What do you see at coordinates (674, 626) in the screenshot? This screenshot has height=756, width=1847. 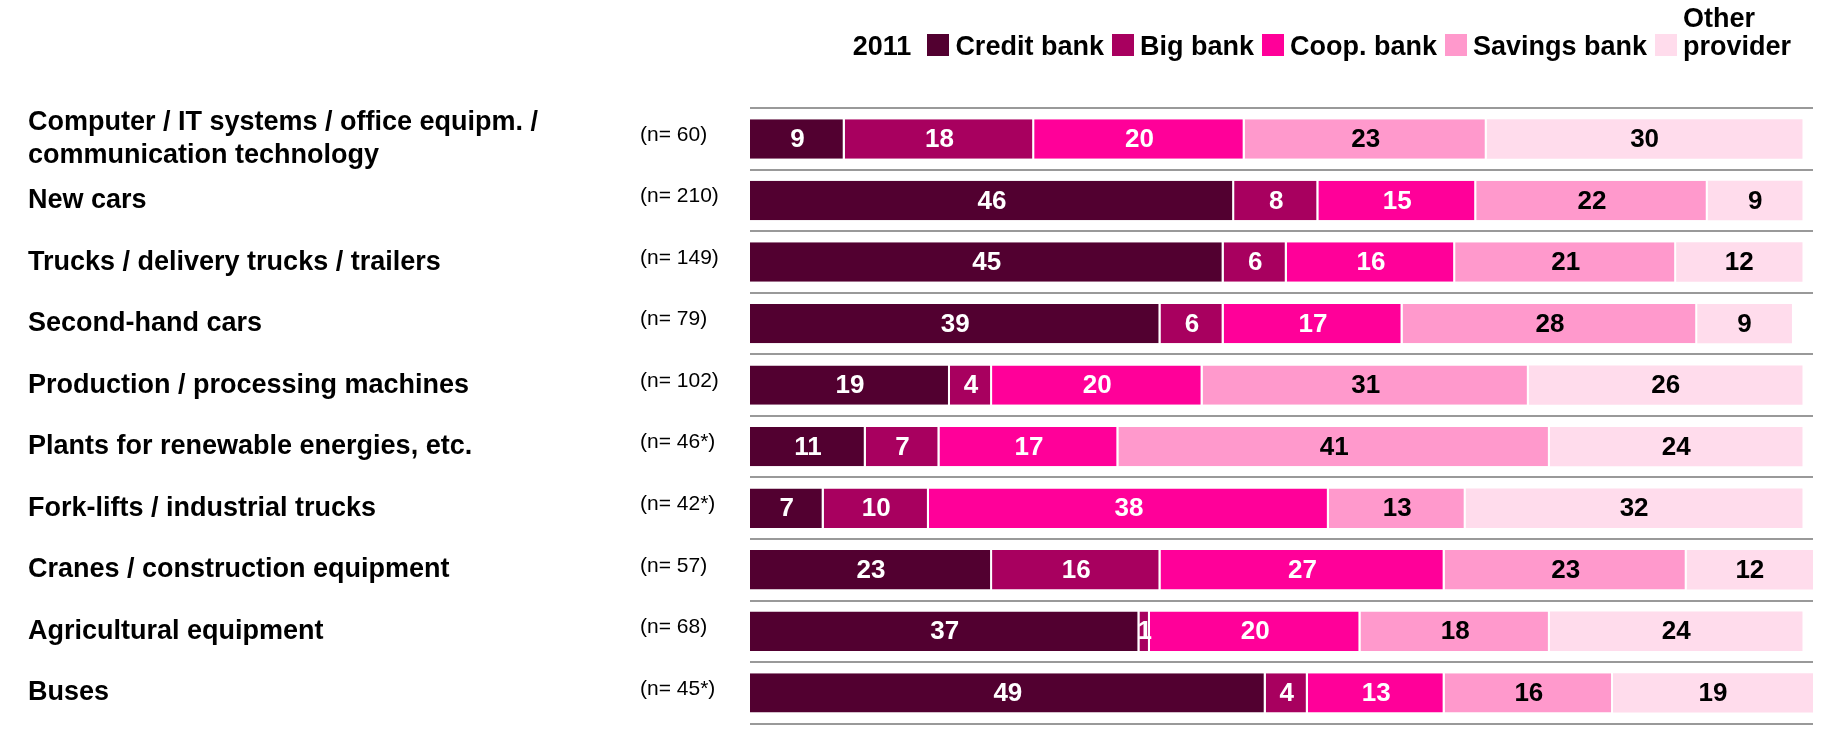 I see `text: (n= 68)` at bounding box center [674, 626].